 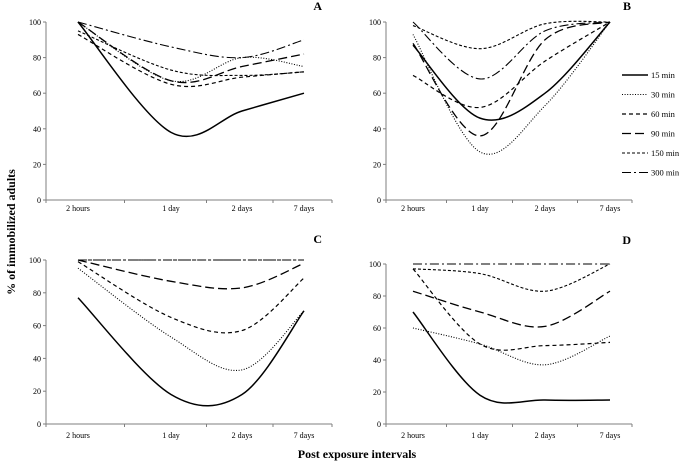 I want to click on panel-label: B, so click(x=627, y=6).